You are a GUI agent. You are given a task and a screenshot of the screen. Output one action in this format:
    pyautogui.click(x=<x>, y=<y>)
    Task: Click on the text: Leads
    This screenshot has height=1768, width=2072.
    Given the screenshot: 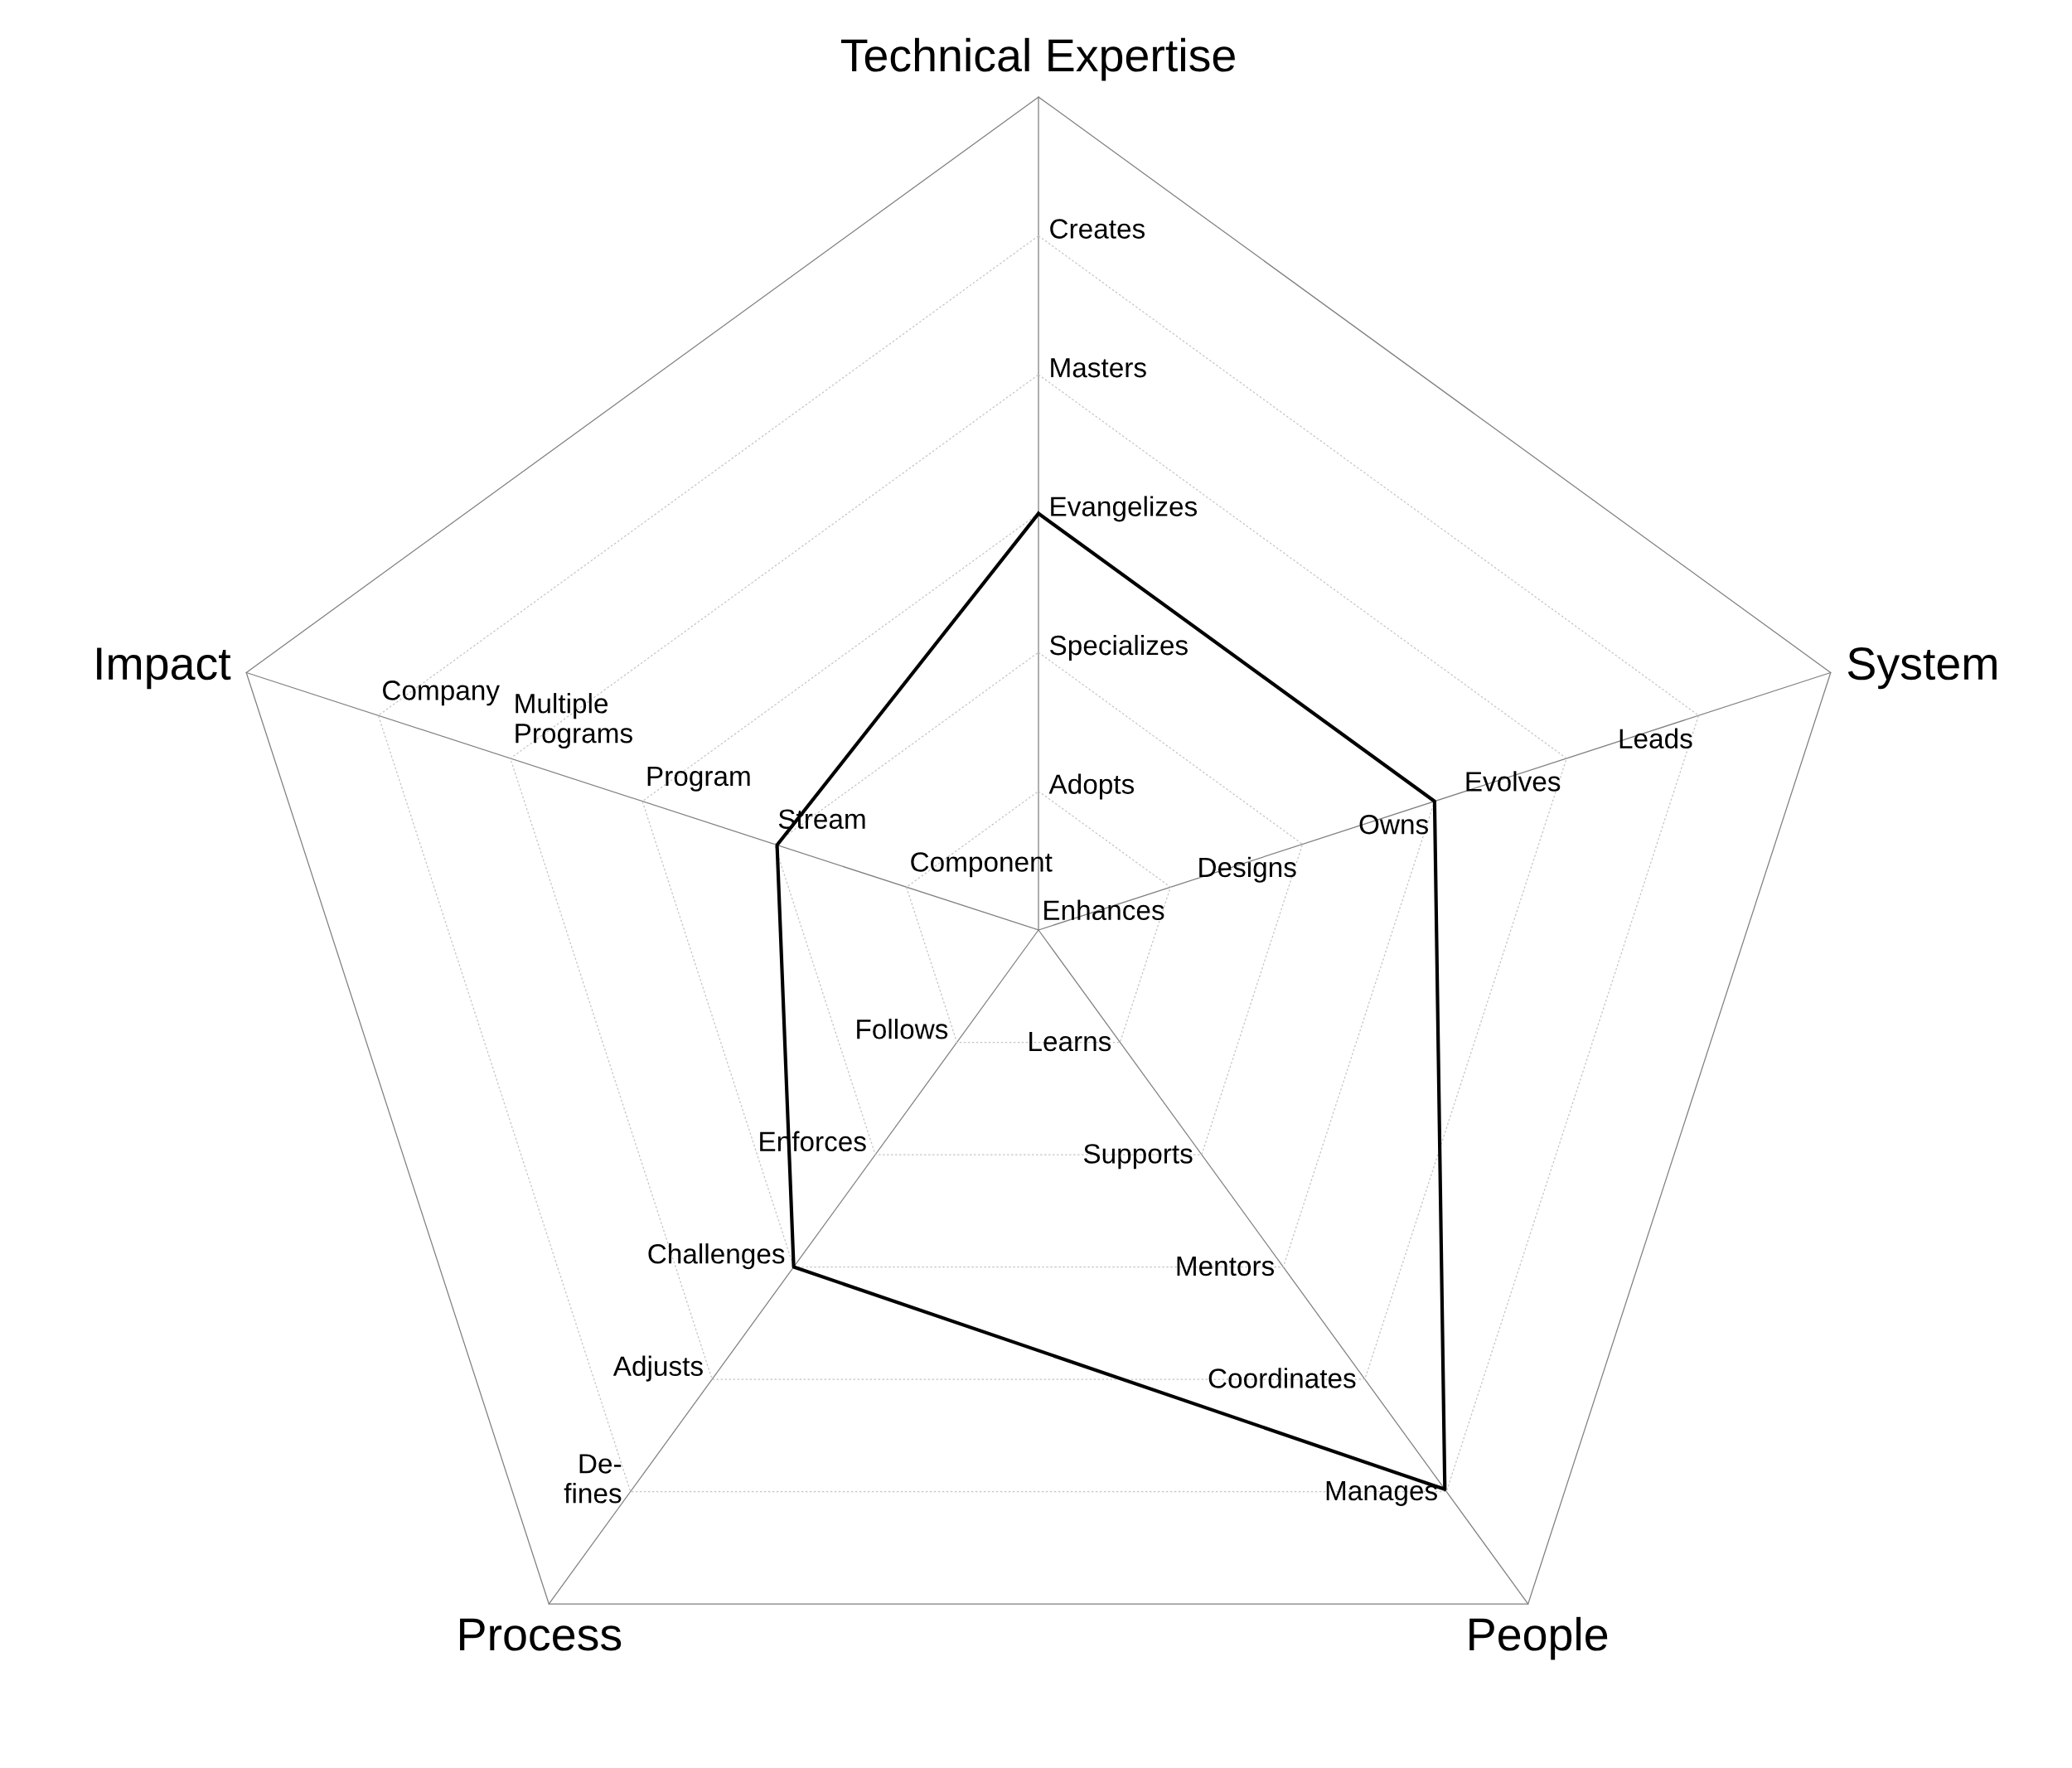 What is the action you would take?
    pyautogui.click(x=1655, y=738)
    